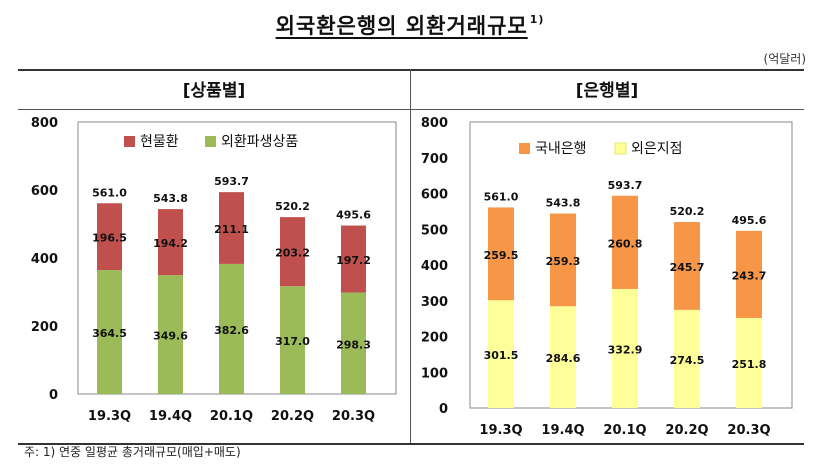 The width and height of the screenshot is (820, 466). I want to click on y-tick-label: 500, so click(434, 230).